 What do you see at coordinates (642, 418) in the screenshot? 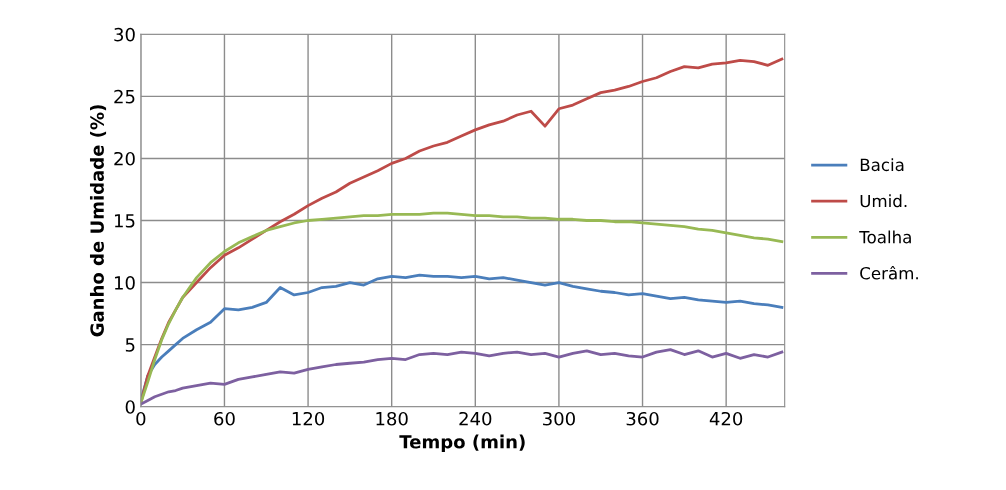
I see `x-tick-label: 360` at bounding box center [642, 418].